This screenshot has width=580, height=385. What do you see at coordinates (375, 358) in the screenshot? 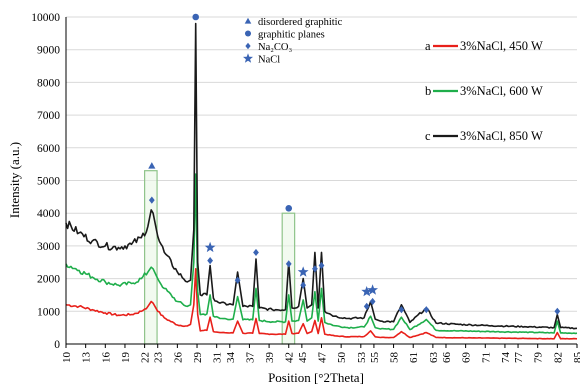
I see `x-tick-label: 55` at bounding box center [375, 358].